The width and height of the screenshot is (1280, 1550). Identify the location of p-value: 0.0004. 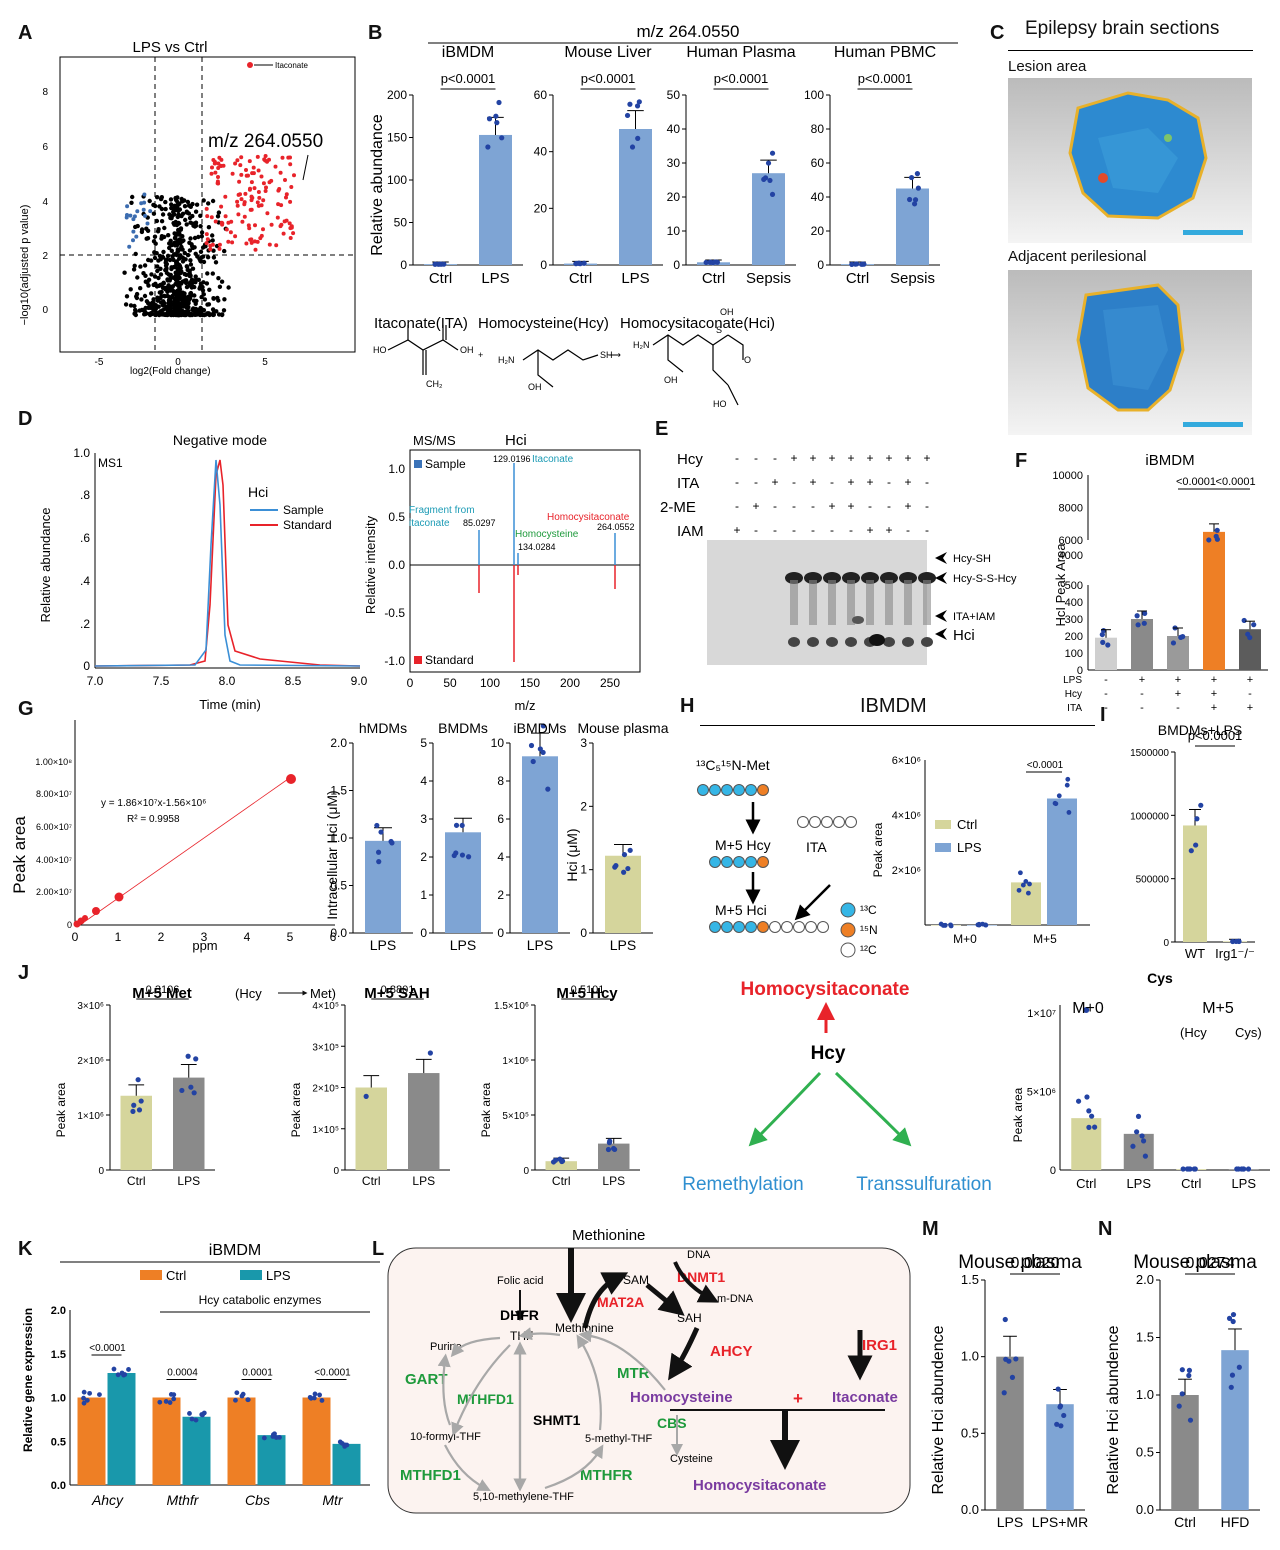
(182, 1373).